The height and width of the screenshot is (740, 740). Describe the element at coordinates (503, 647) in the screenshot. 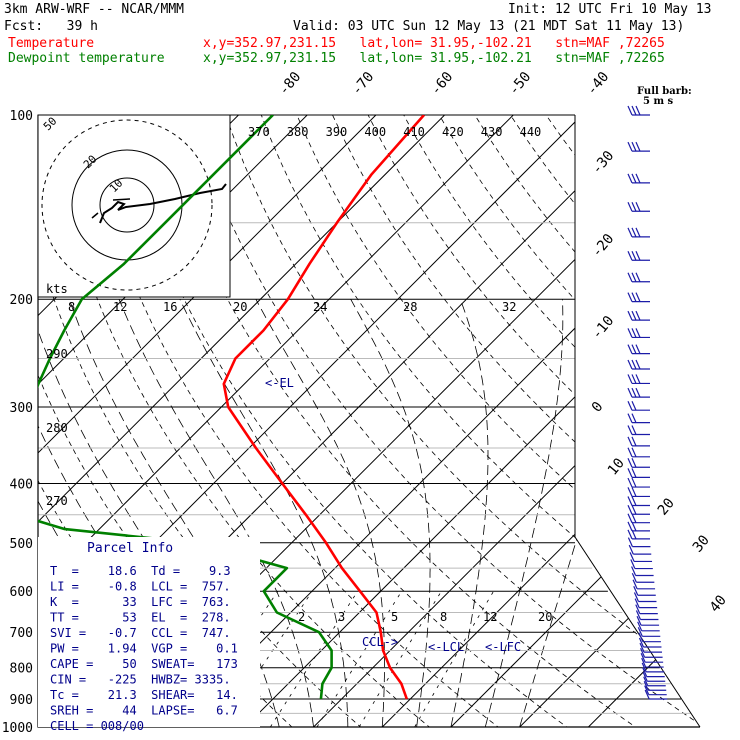

I see `lfc-marker: <-LFC` at that location.